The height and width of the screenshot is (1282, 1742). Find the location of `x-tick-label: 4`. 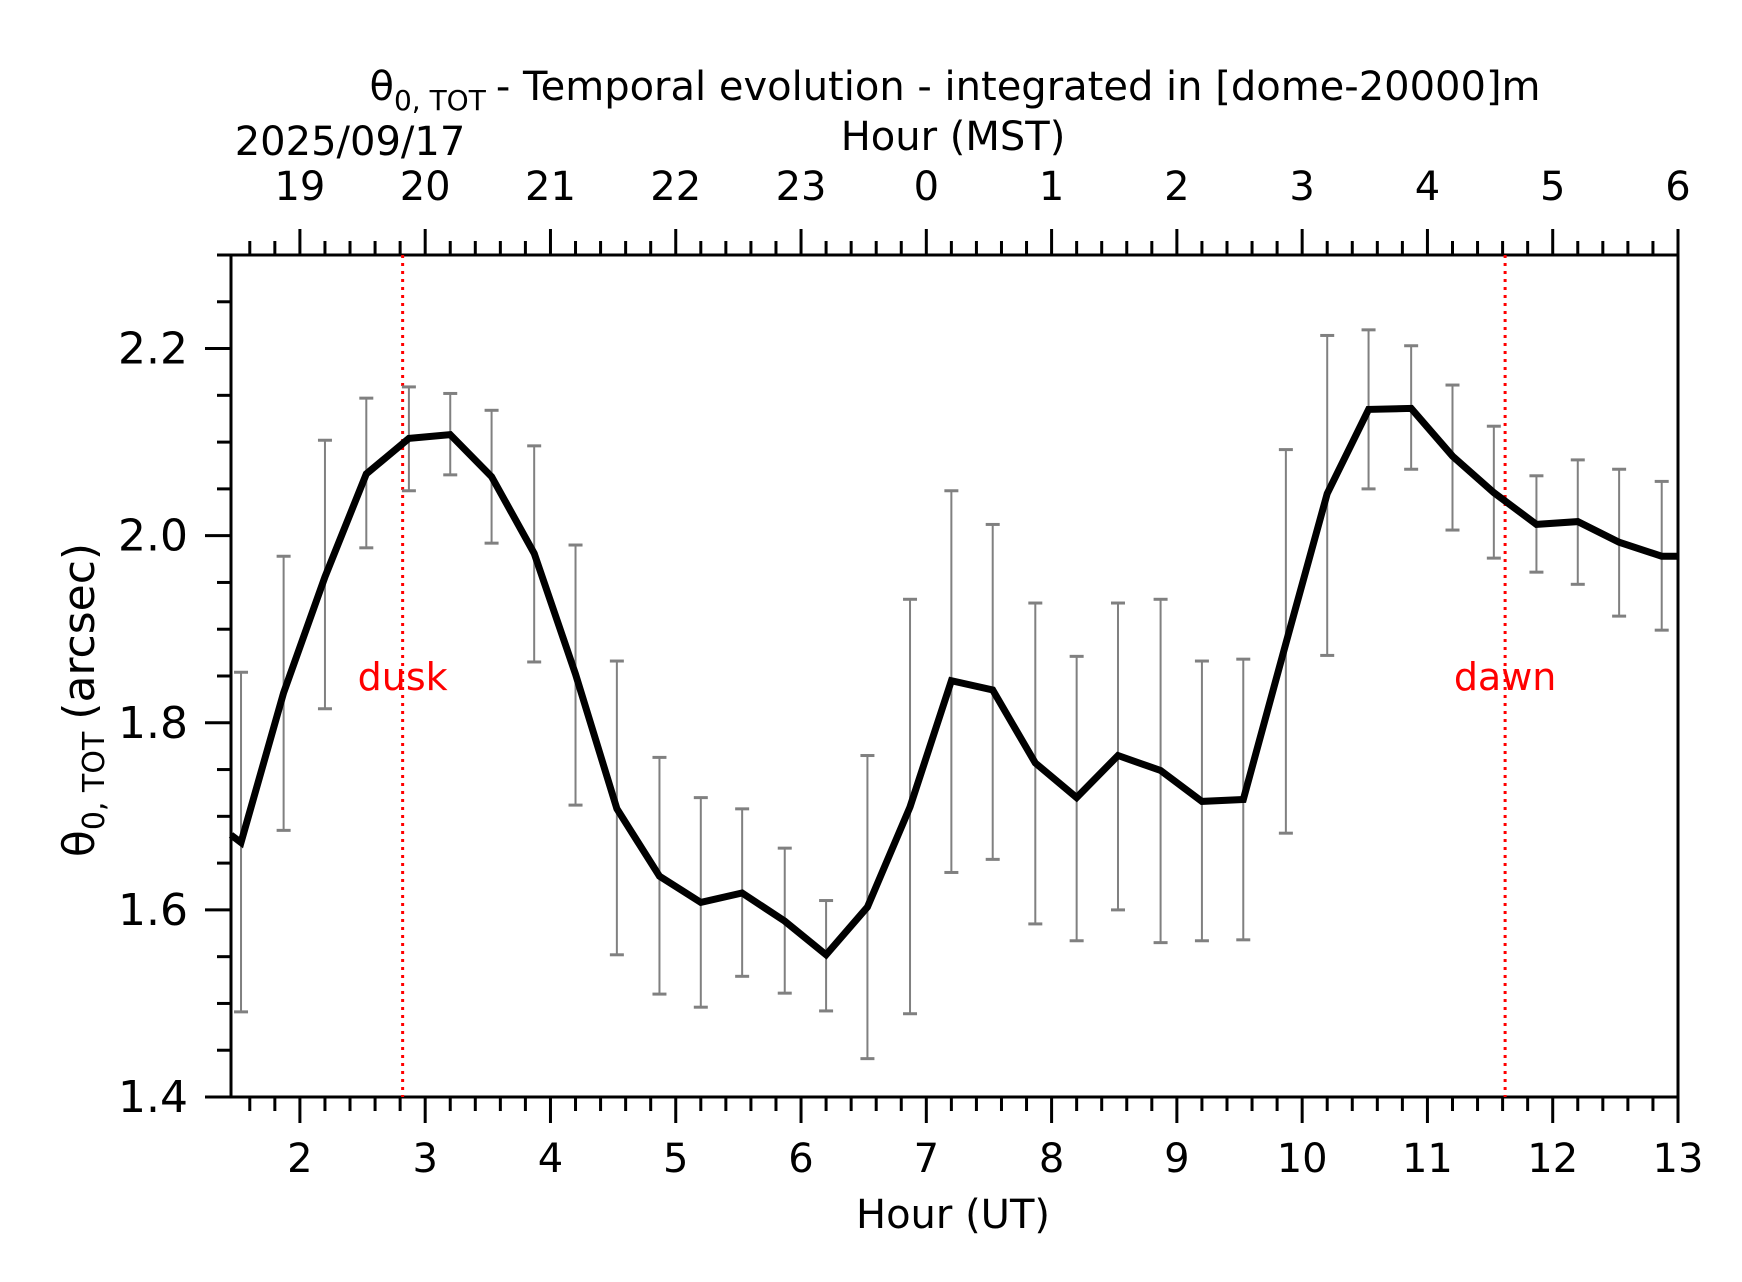

x-tick-label: 4 is located at coordinates (550, 1159).